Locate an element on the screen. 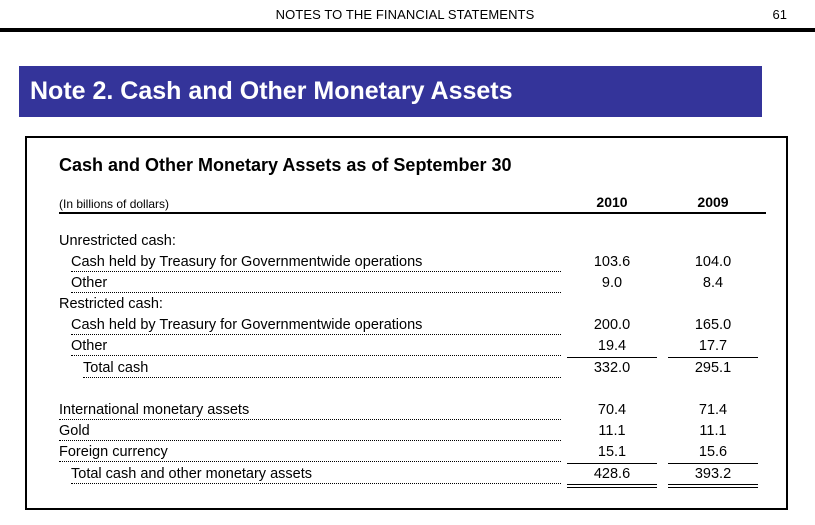  value-2009: 8.4 is located at coordinates (713, 283).